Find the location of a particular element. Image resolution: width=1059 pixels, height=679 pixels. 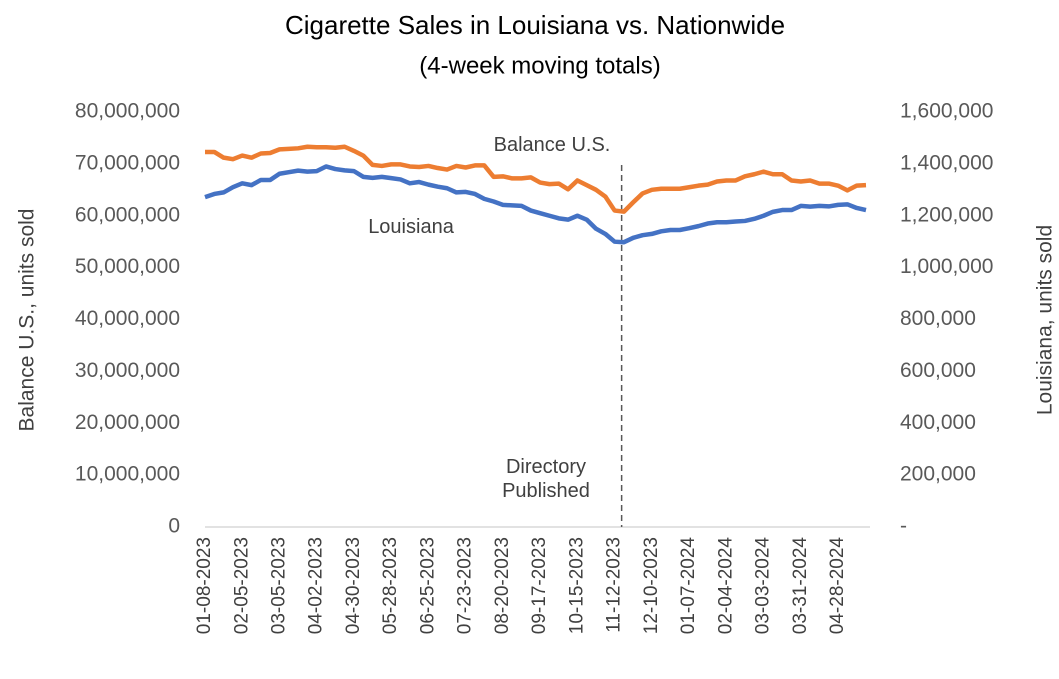

y-tick-label: 60,000,000 is located at coordinates (127, 214).